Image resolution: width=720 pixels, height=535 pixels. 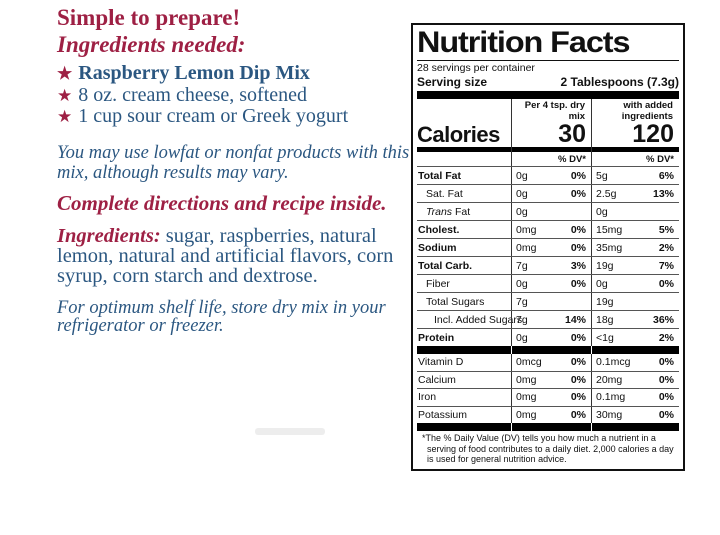 I want to click on percent-dv-value: 13%, so click(x=663, y=193).